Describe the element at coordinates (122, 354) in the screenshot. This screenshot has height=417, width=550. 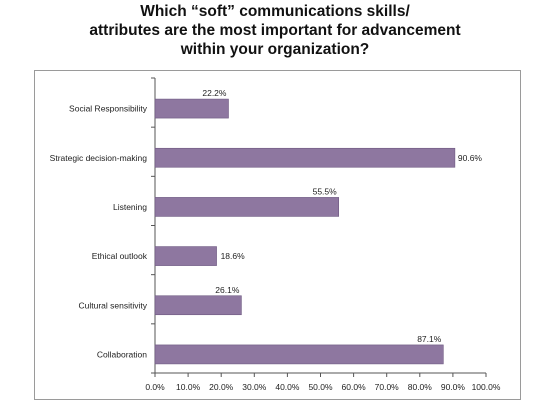
I see `category-label: Collaboration` at that location.